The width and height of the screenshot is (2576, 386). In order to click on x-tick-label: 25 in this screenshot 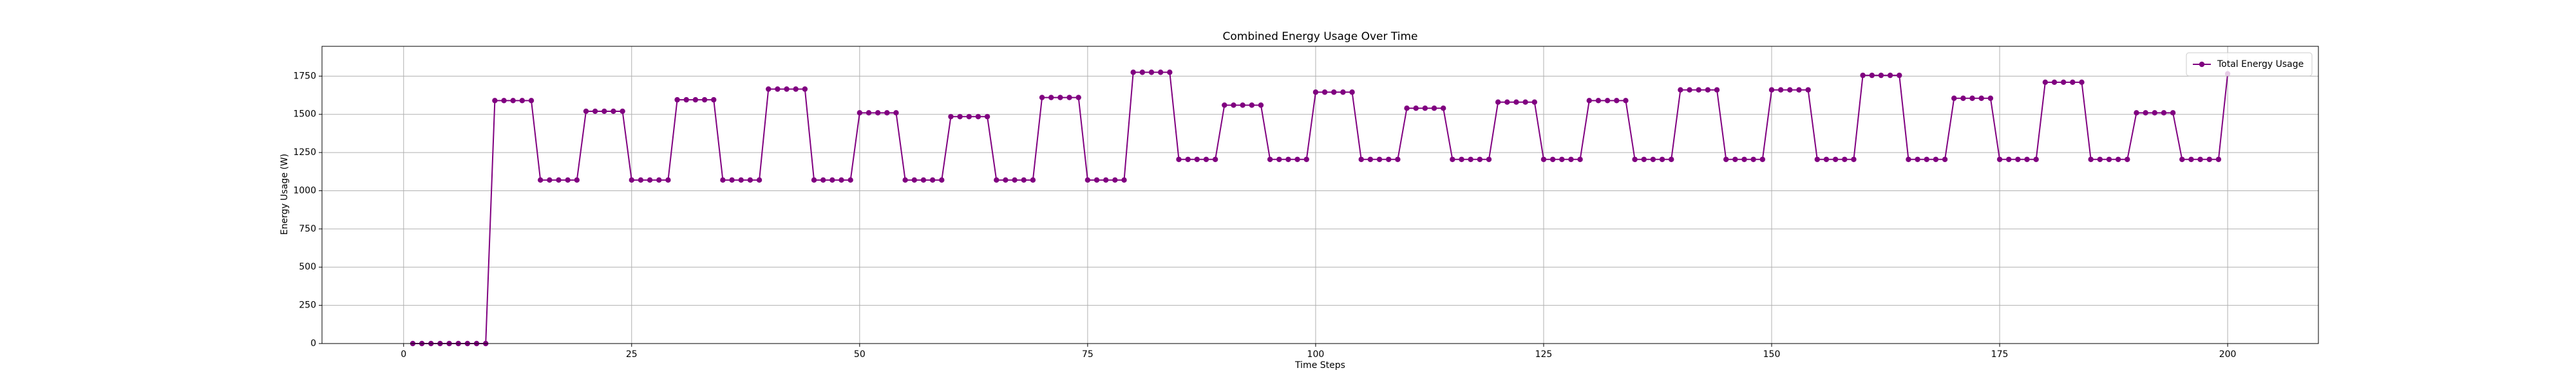, I will do `click(632, 354)`.